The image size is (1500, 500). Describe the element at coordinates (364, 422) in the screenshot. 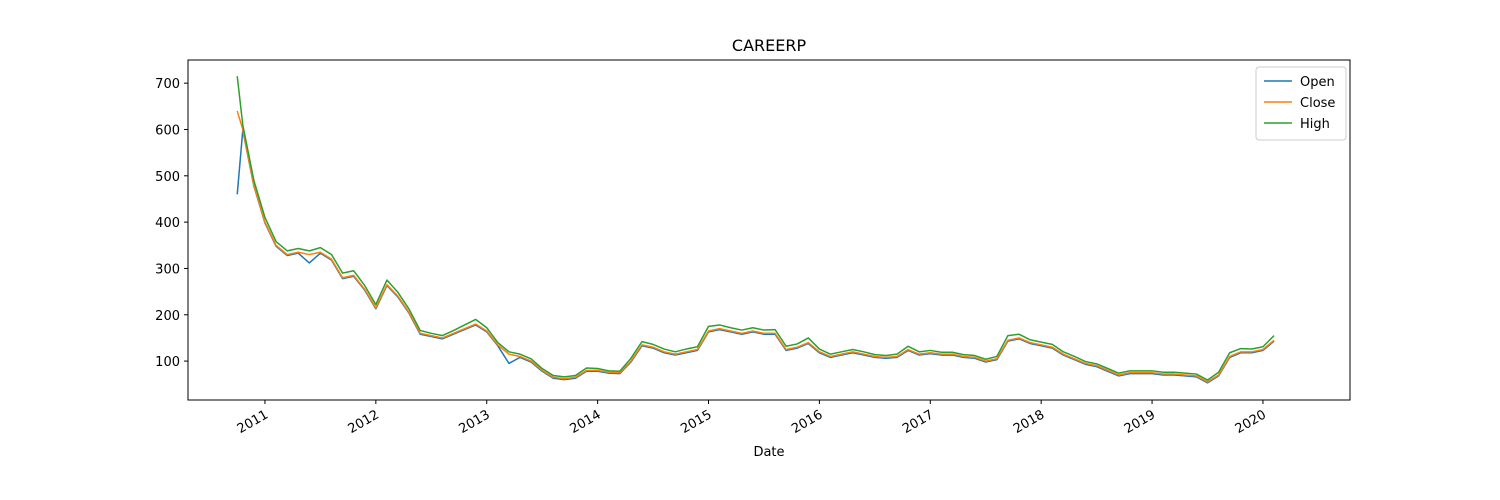

I see `x-tick-label: 2012` at that location.